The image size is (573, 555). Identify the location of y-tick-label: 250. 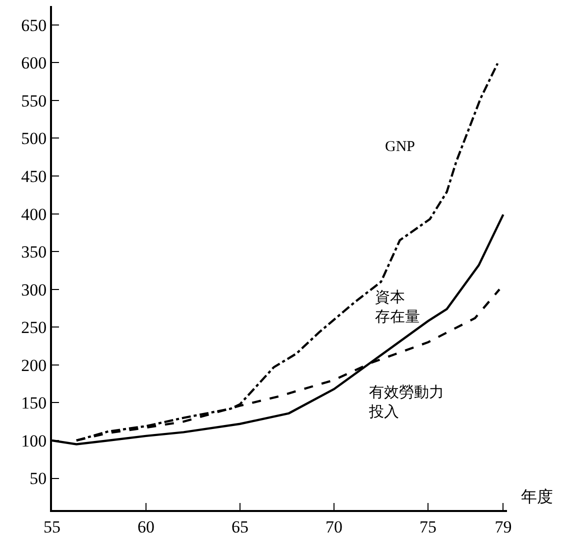
(34, 328).